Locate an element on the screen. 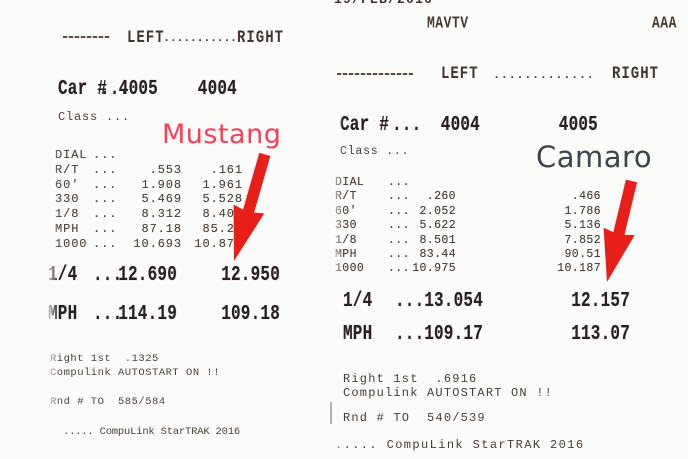  timing-row-mph: MPH ... 87.18 85.27 is located at coordinates (148, 229).